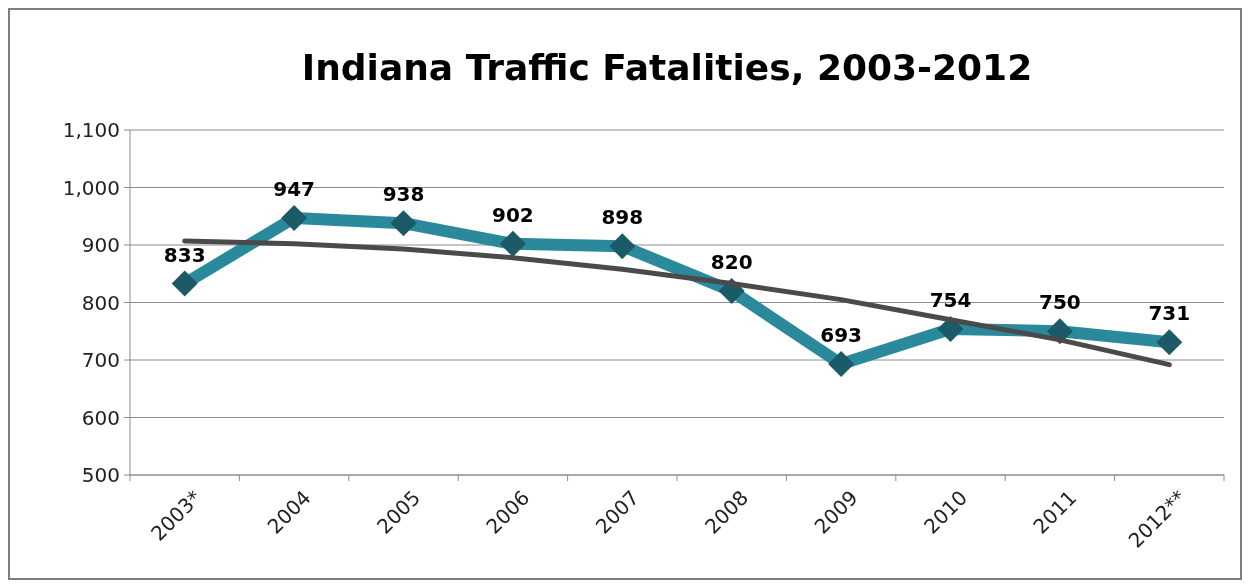  Describe the element at coordinates (667, 67) in the screenshot. I see `chart-title: Indiana Traffic Fatalities, 2003-2012` at that location.